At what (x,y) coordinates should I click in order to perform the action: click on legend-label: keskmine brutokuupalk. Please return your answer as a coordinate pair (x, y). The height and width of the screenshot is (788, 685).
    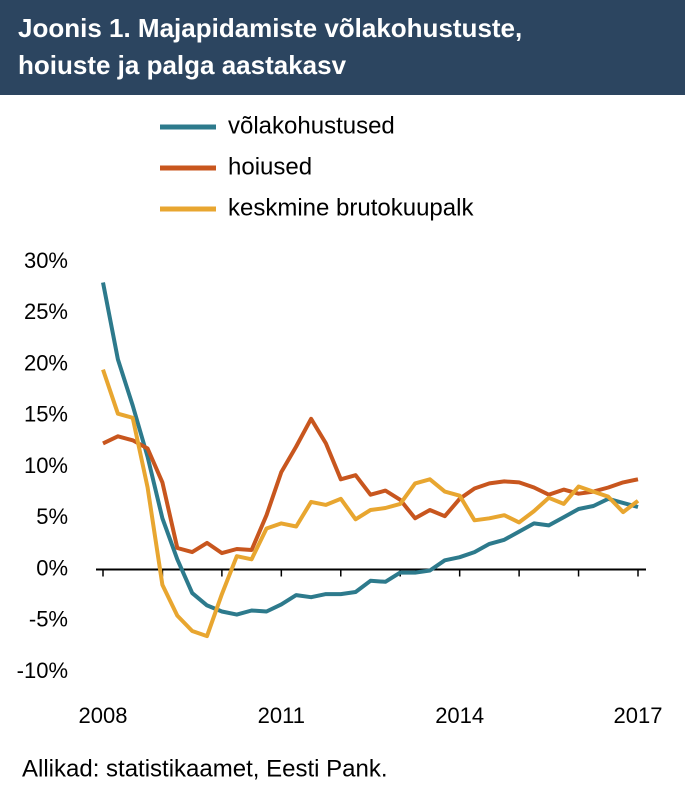
    Looking at the image, I should click on (351, 207).